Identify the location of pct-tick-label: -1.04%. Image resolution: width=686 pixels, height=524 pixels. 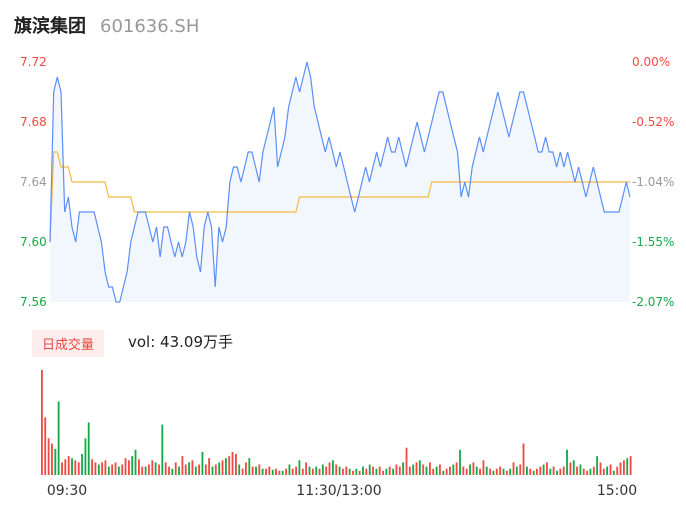
(653, 182).